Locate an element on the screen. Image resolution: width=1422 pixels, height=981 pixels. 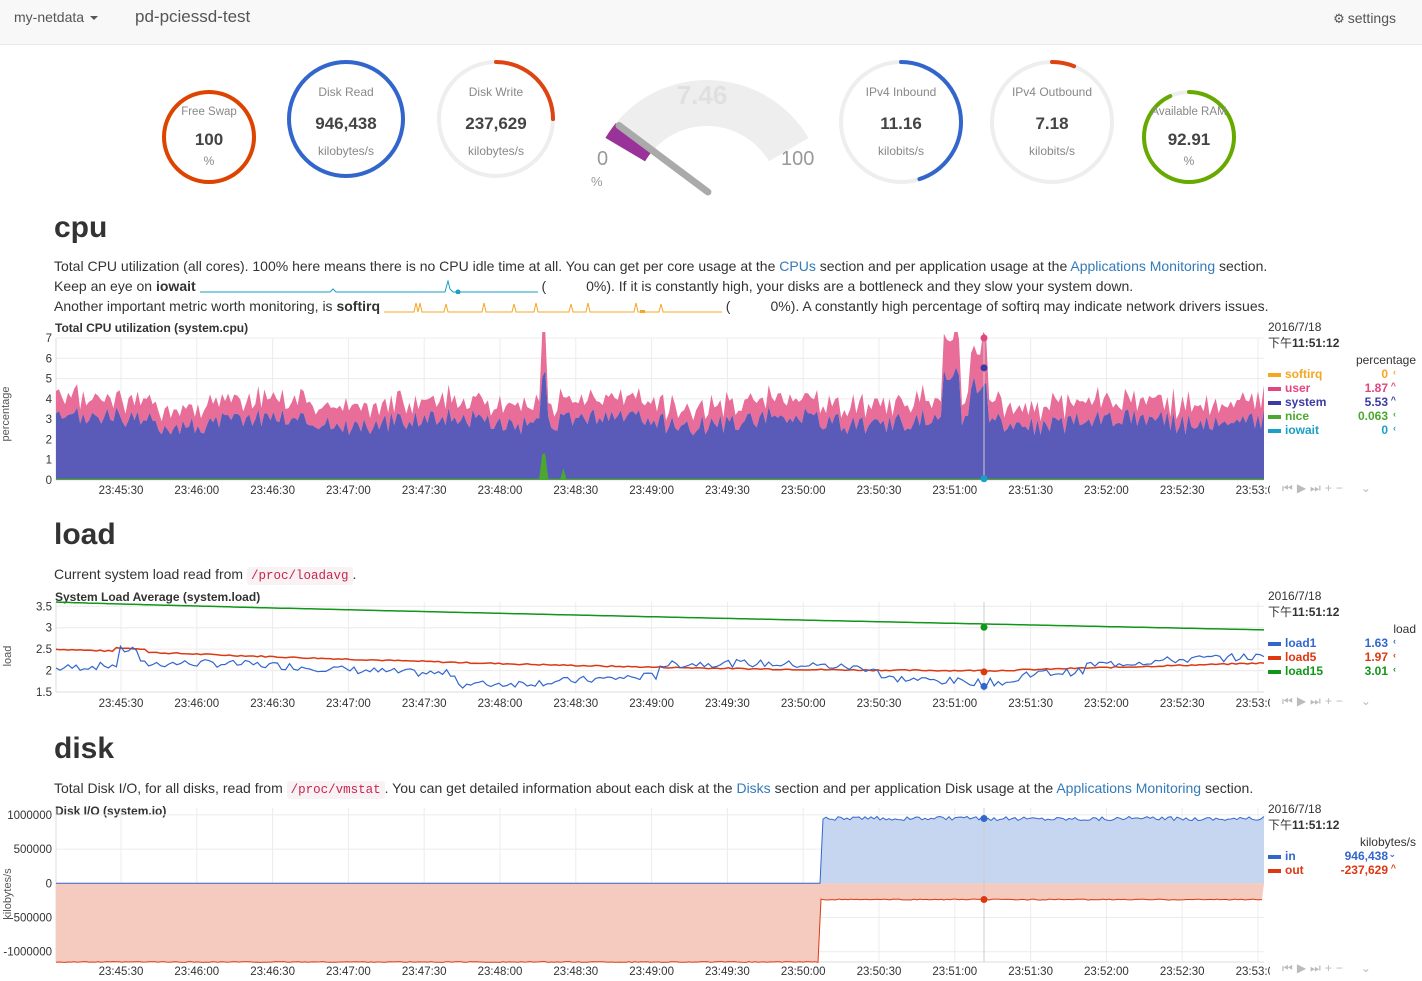
x-tick-label: 23:45:30 is located at coordinates (121, 704).